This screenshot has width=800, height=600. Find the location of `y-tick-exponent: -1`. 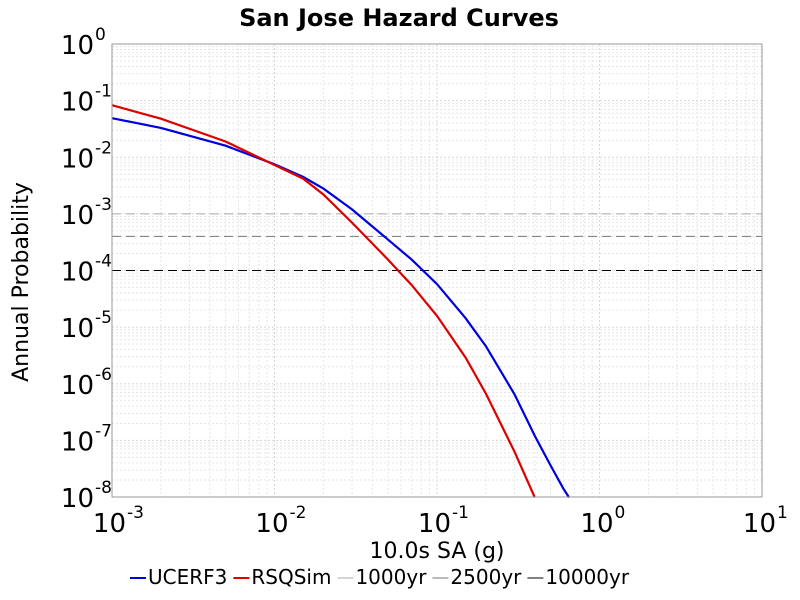

y-tick-exponent: -1 is located at coordinates (103, 92).